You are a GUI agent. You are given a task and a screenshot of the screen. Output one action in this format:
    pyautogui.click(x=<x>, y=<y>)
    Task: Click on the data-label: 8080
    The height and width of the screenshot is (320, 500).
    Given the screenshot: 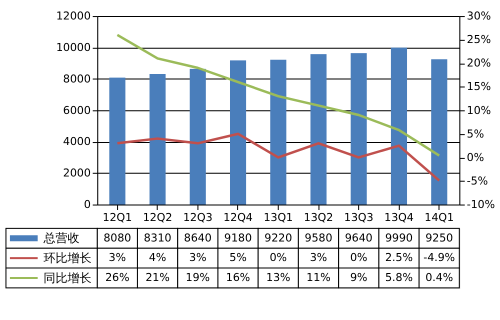 What is the action you would take?
    pyautogui.click(x=117, y=237)
    